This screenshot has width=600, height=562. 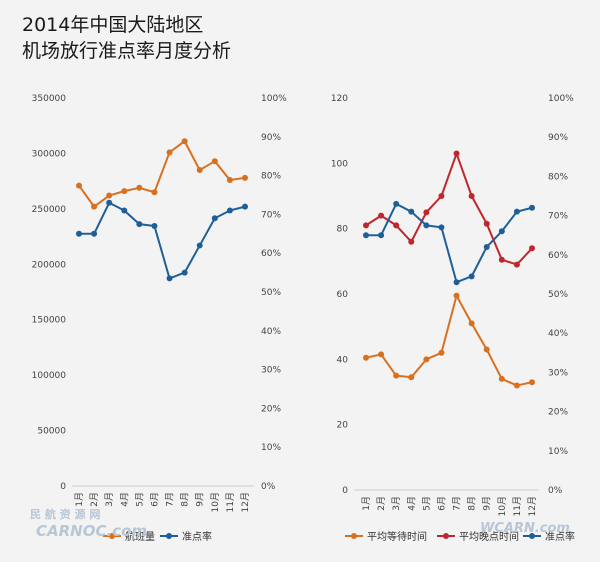 What do you see at coordinates (339, 99) in the screenshot?
I see `y-left-tick-label: 120` at bounding box center [339, 99].